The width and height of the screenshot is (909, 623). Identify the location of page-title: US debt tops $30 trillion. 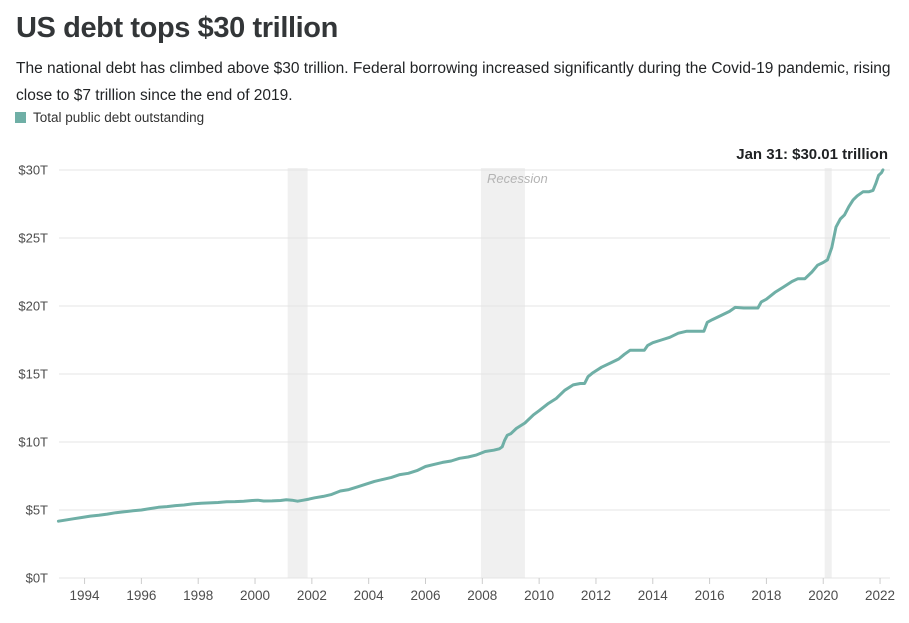
(177, 28).